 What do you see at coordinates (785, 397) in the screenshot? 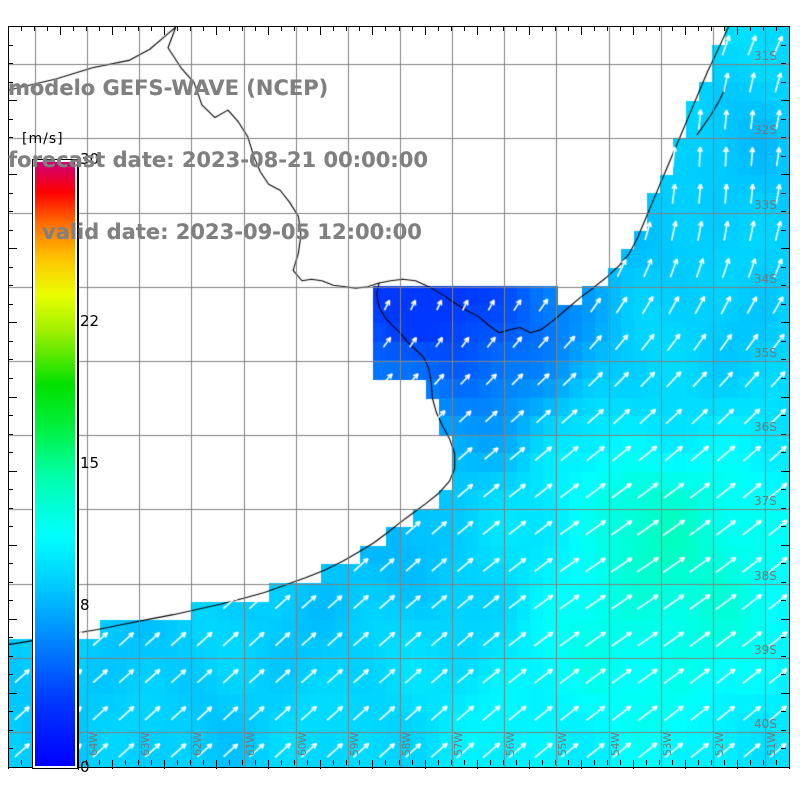
I see `axis-ticks-right` at bounding box center [785, 397].